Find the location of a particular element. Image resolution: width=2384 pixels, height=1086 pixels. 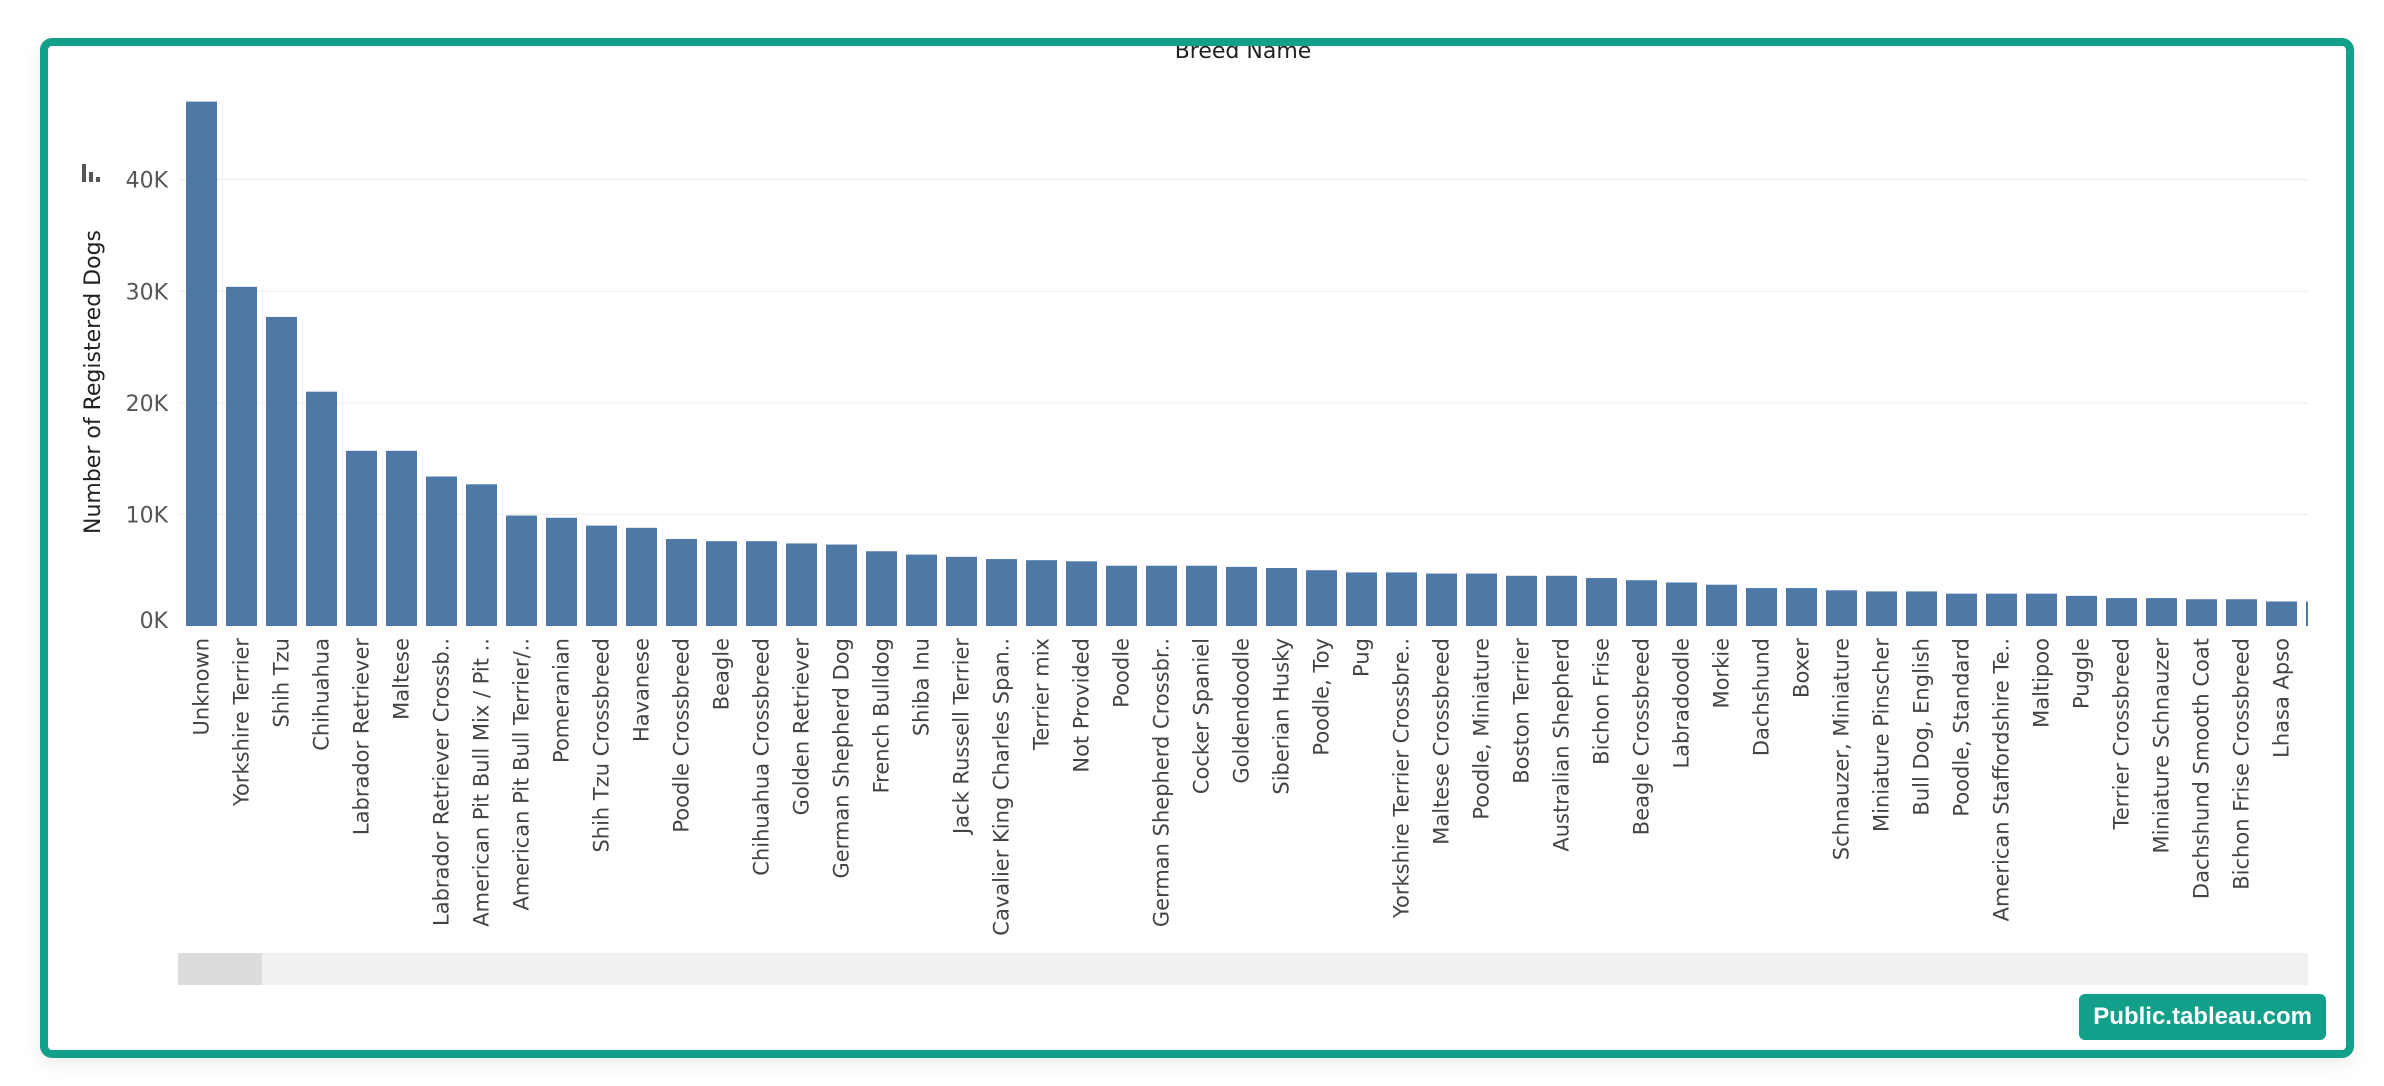

x-tick-label: Pug is located at coordinates (1362, 657).